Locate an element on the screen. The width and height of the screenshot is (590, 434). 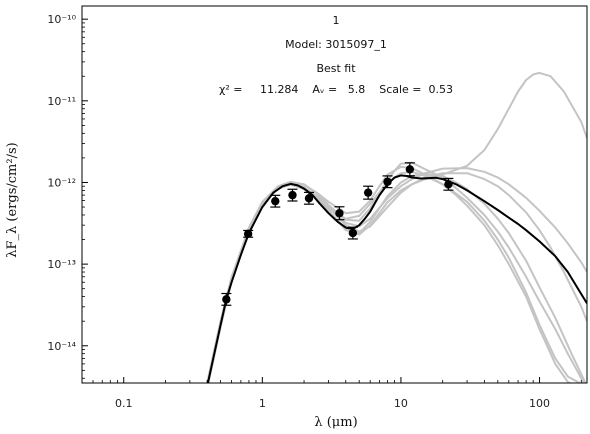
annotation-fit-stats: χ² = 11.284 Aᵥ = 5.8 Scale = 0.53 is located at coordinates (336, 89).